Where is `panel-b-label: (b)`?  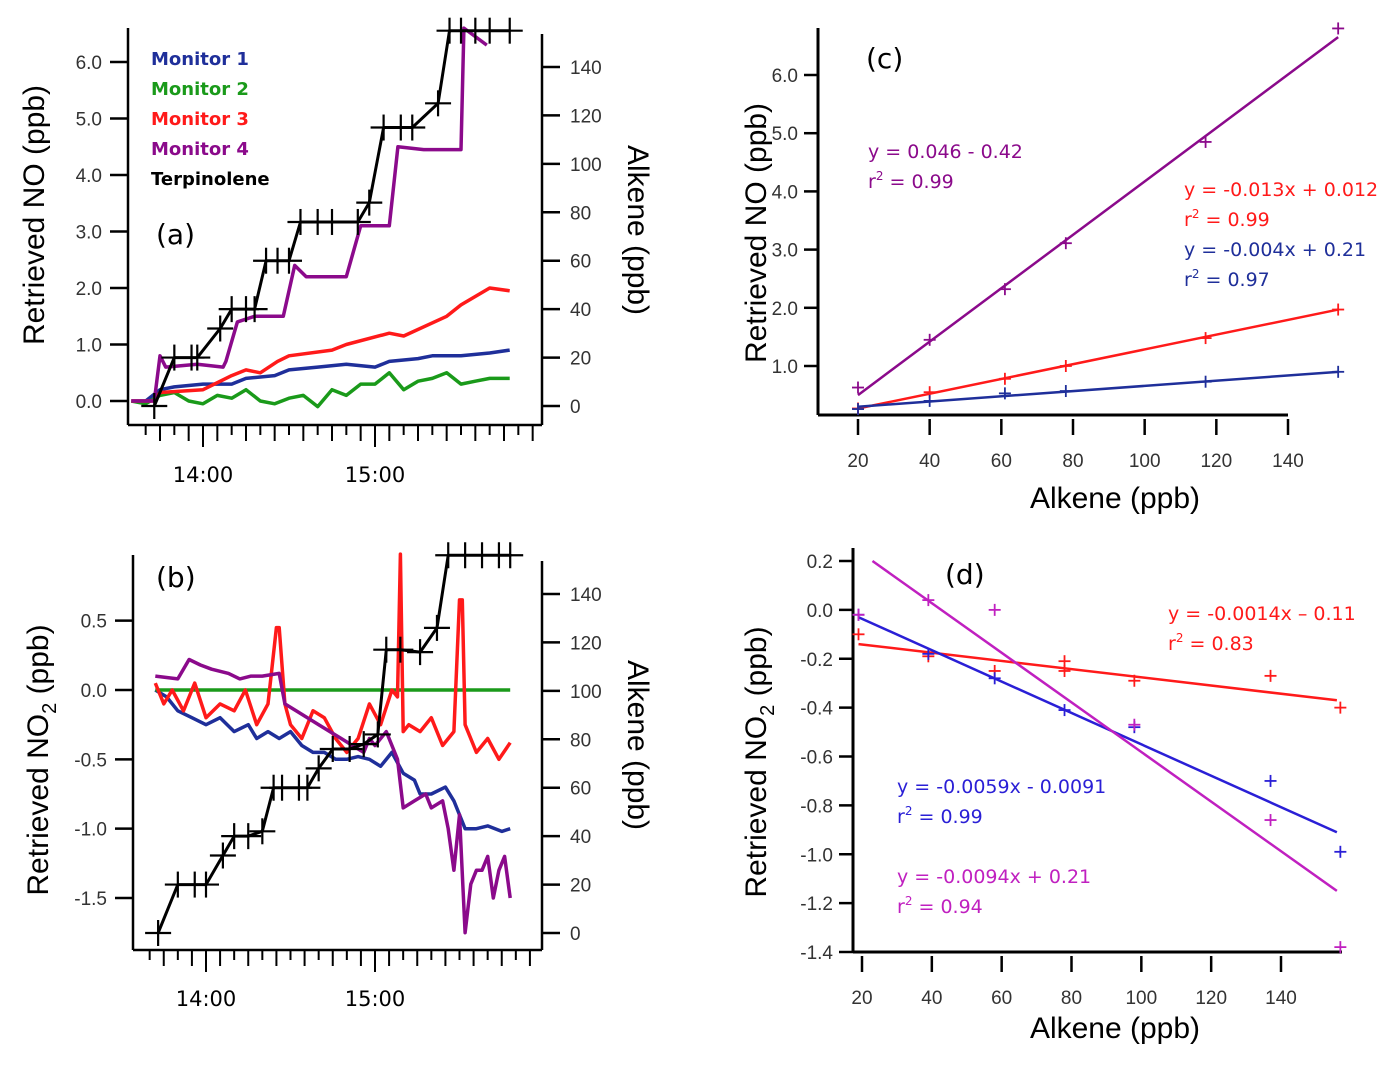
panel-b-label: (b) is located at coordinates (176, 577).